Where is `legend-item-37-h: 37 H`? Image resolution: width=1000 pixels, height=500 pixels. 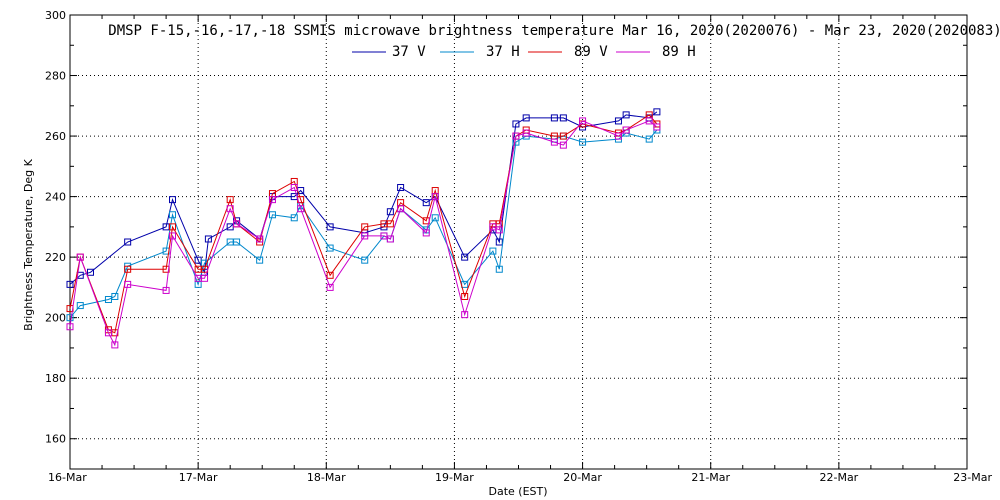
legend-item-37-h: 37 H is located at coordinates (480, 52).